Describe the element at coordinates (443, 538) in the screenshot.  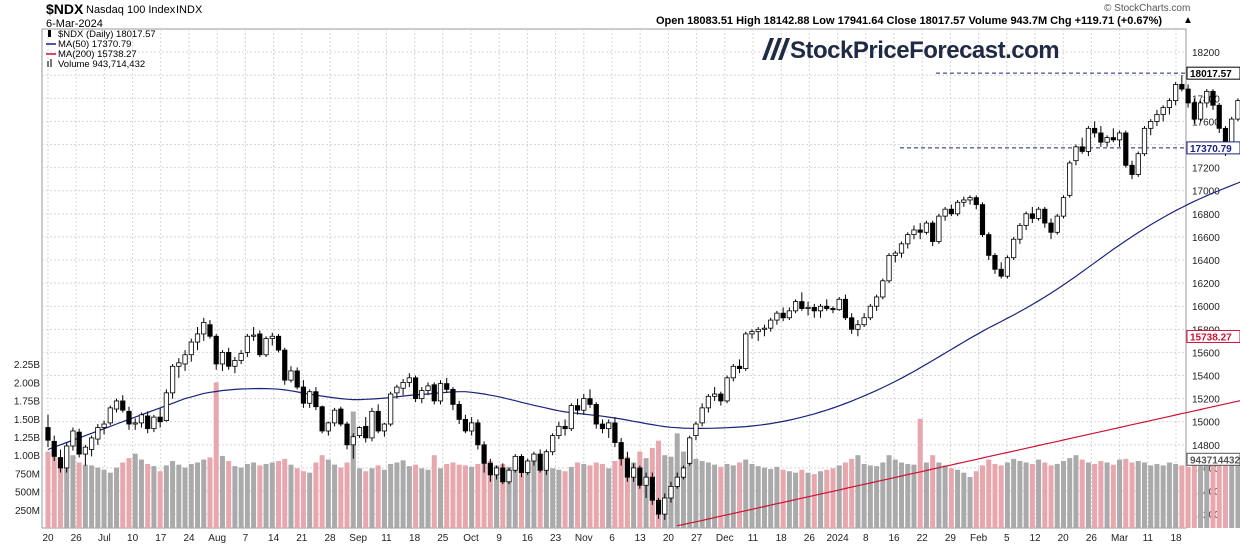
I see `time-tick-label: 25` at that location.